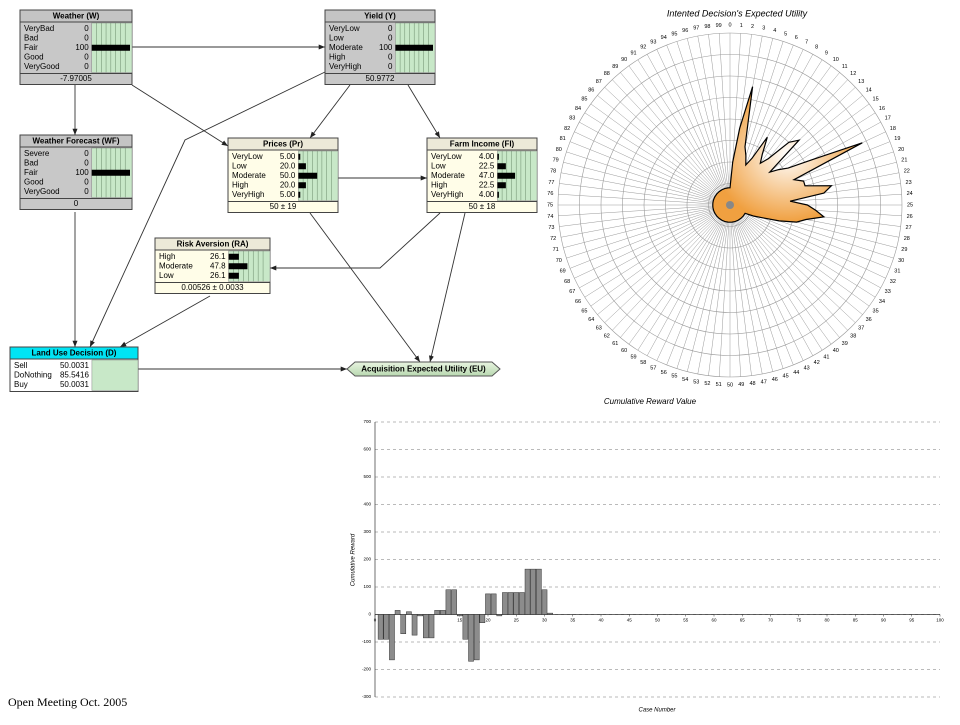 This screenshot has height=725, width=960. What do you see at coordinates (630, 620) in the screenshot?
I see `x-tick-label: 45` at bounding box center [630, 620].